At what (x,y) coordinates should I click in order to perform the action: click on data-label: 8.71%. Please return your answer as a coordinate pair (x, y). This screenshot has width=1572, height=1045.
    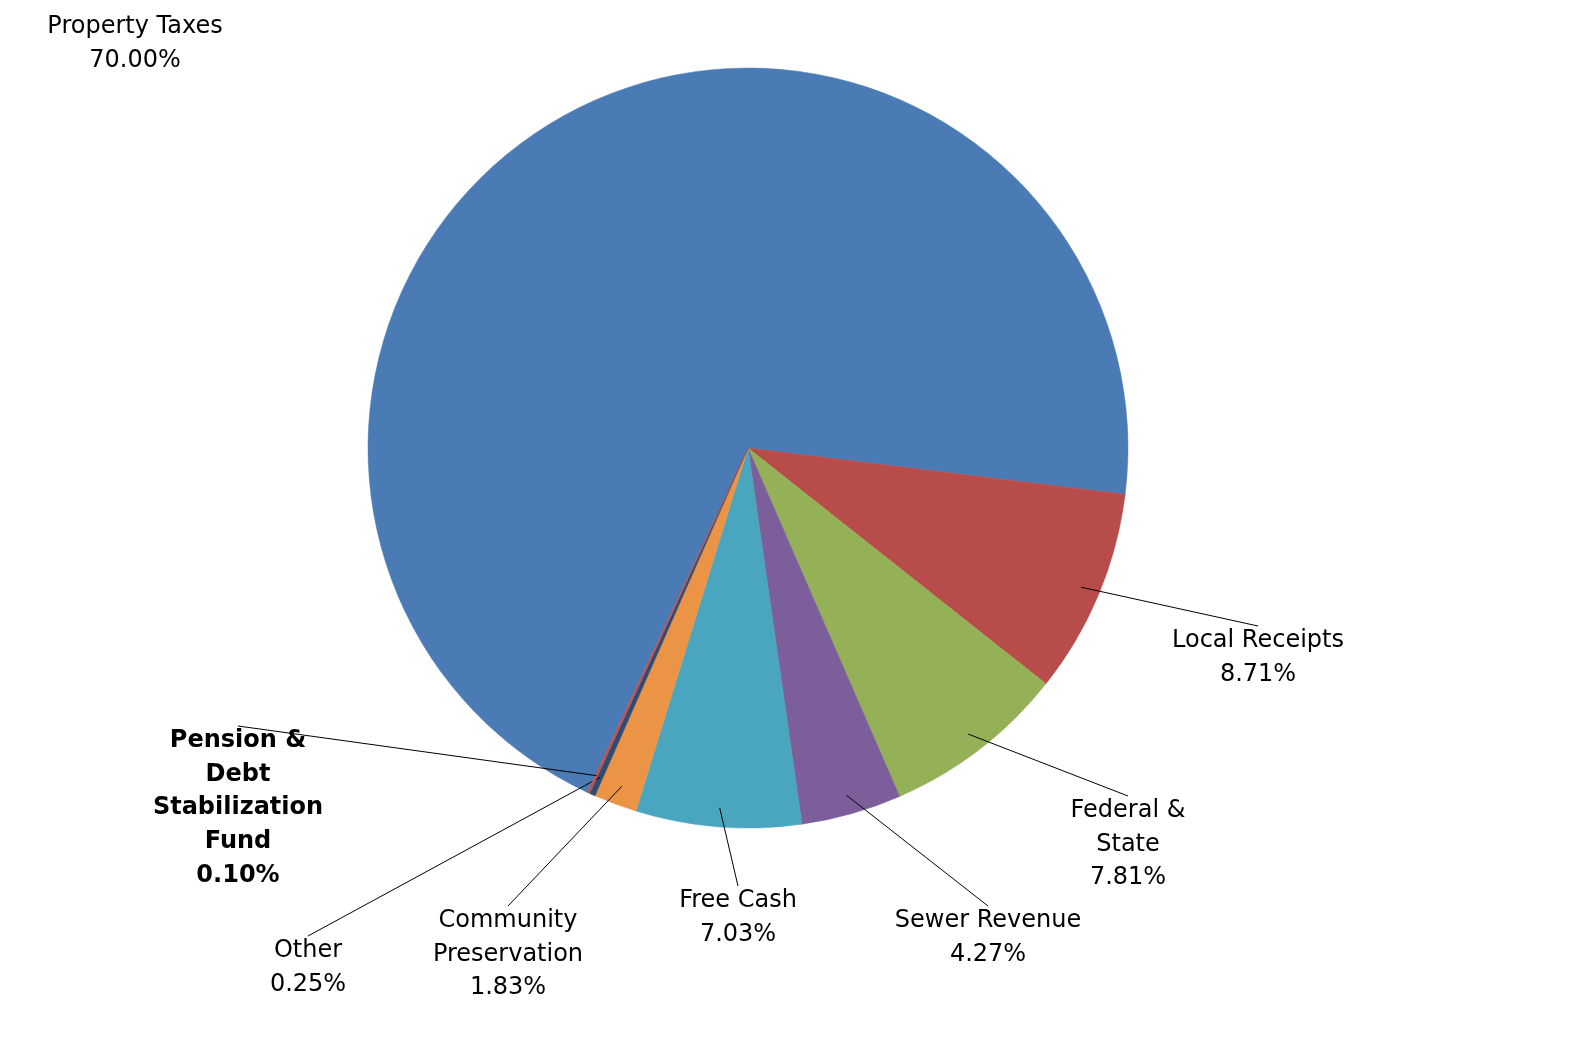
    Looking at the image, I should click on (1258, 672).